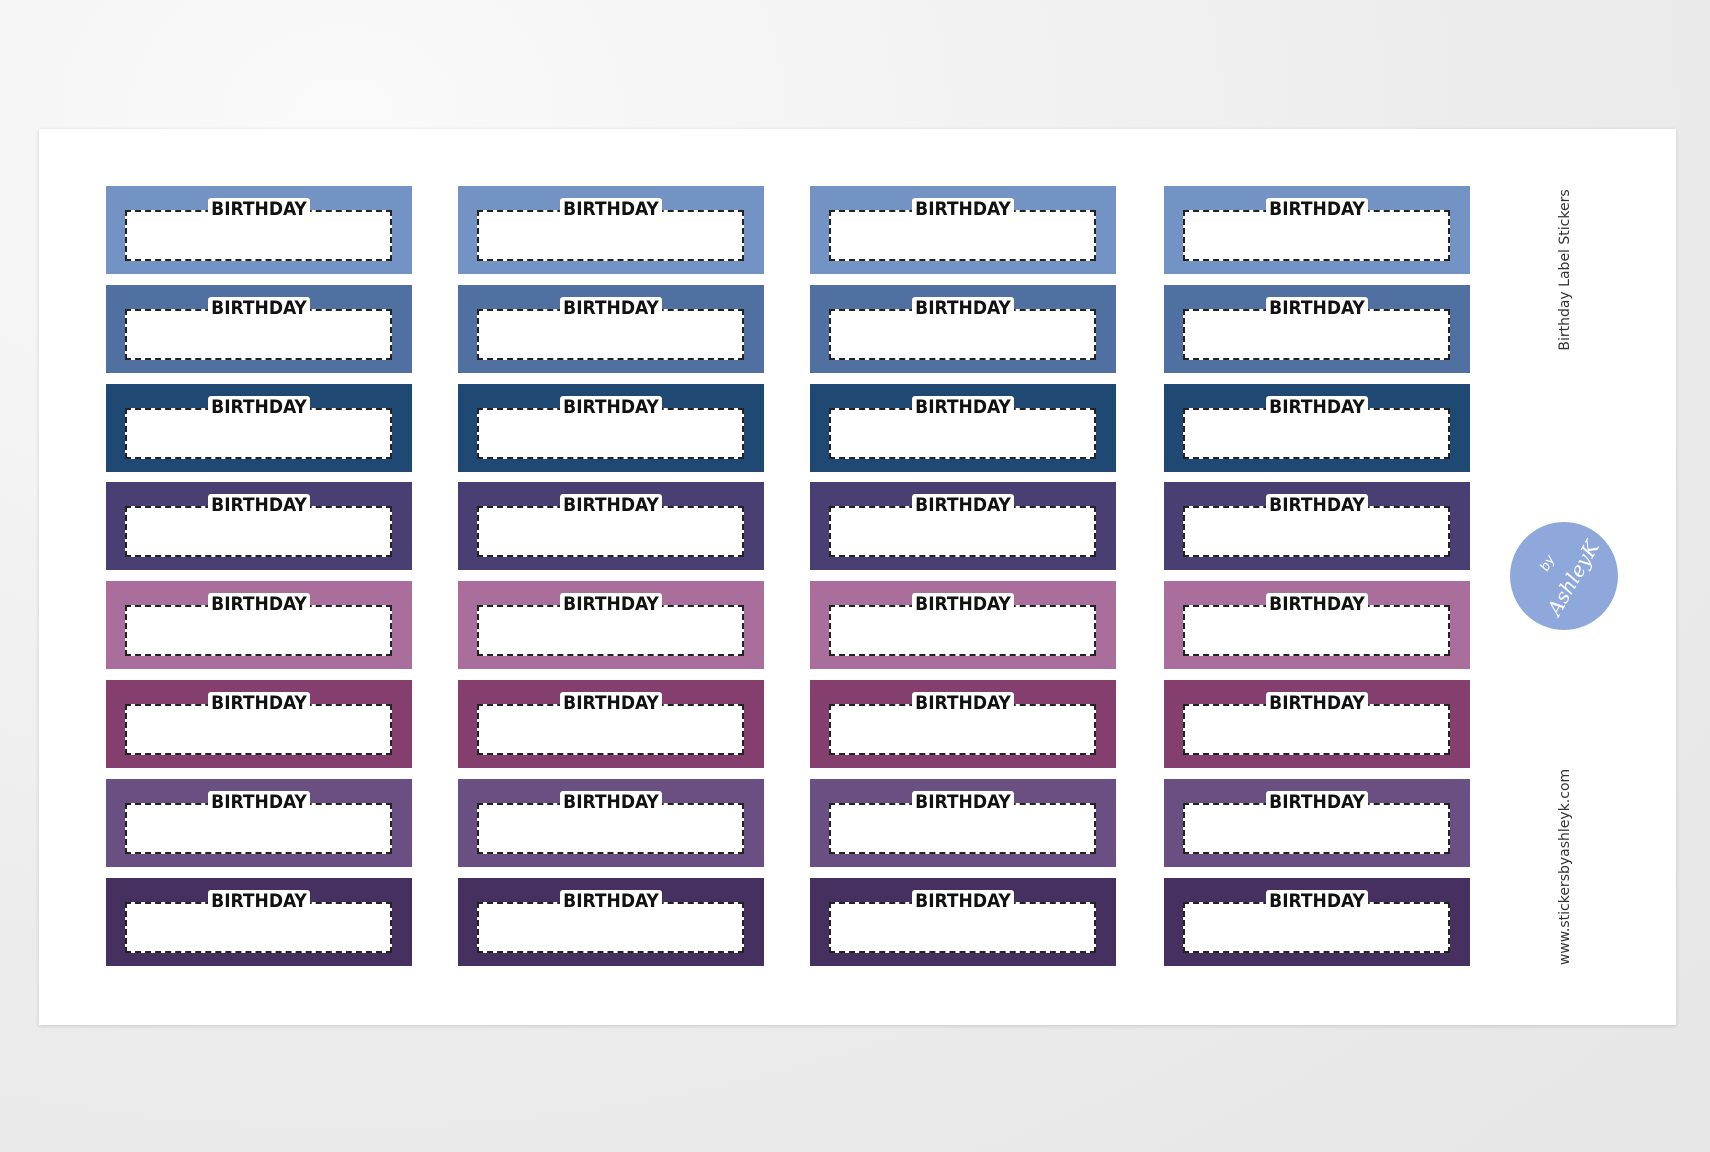 The height and width of the screenshot is (1152, 1710). What do you see at coordinates (1565, 270) in the screenshot?
I see `sheet-title: Birthday Label Stickers` at bounding box center [1565, 270].